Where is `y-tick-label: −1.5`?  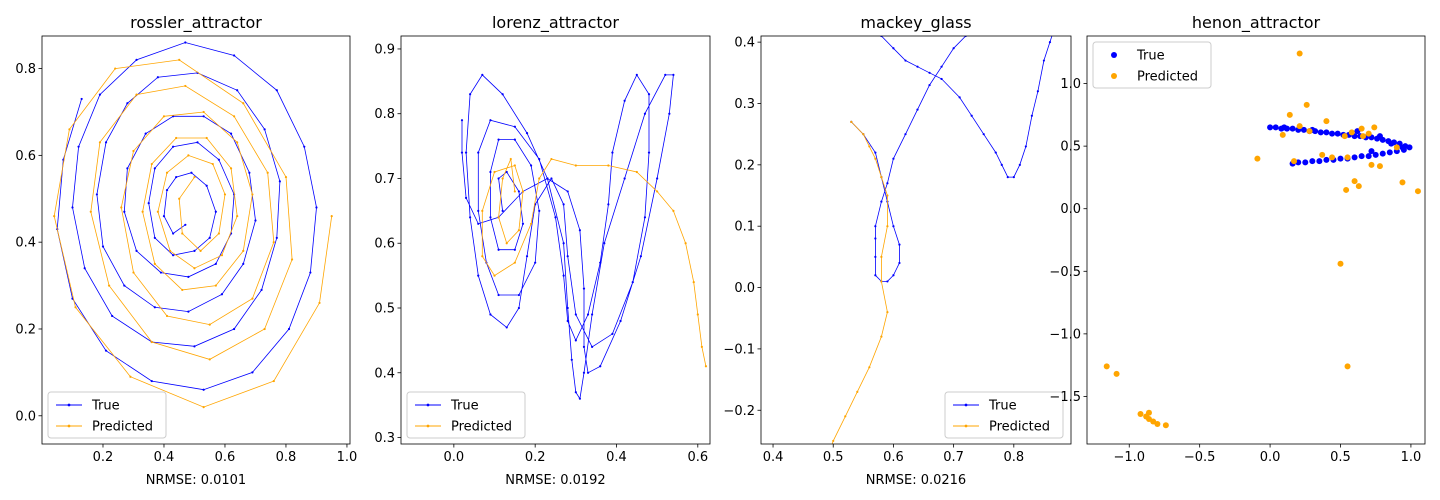
y-tick-label: −1.5 is located at coordinates (1065, 397).